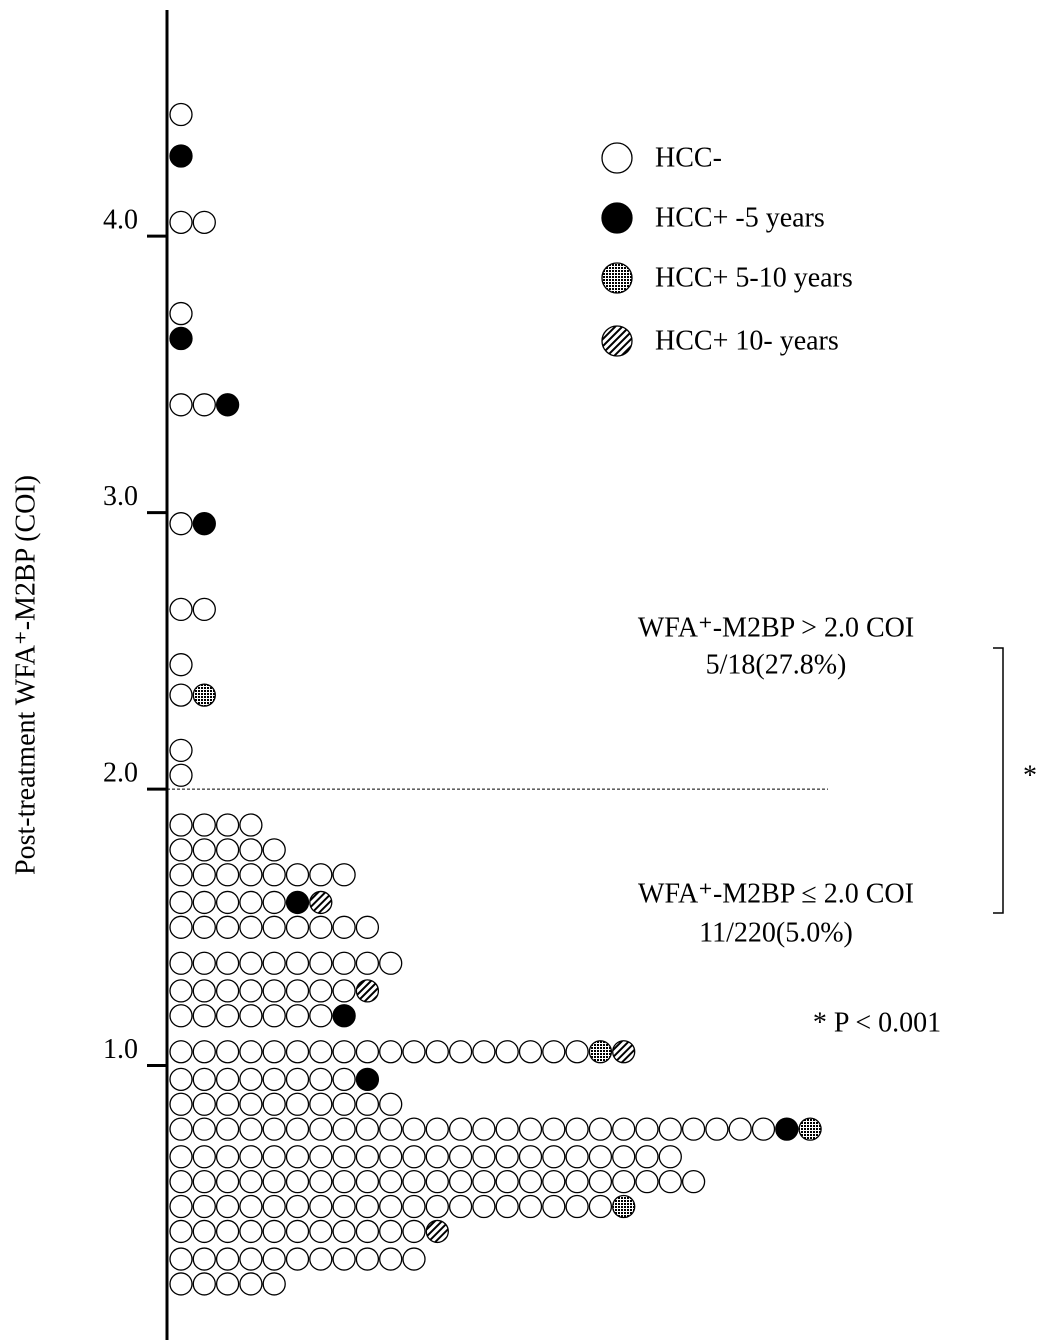 The height and width of the screenshot is (1340, 1037). I want to click on annotation: 5/18(27.8%), so click(776, 664).